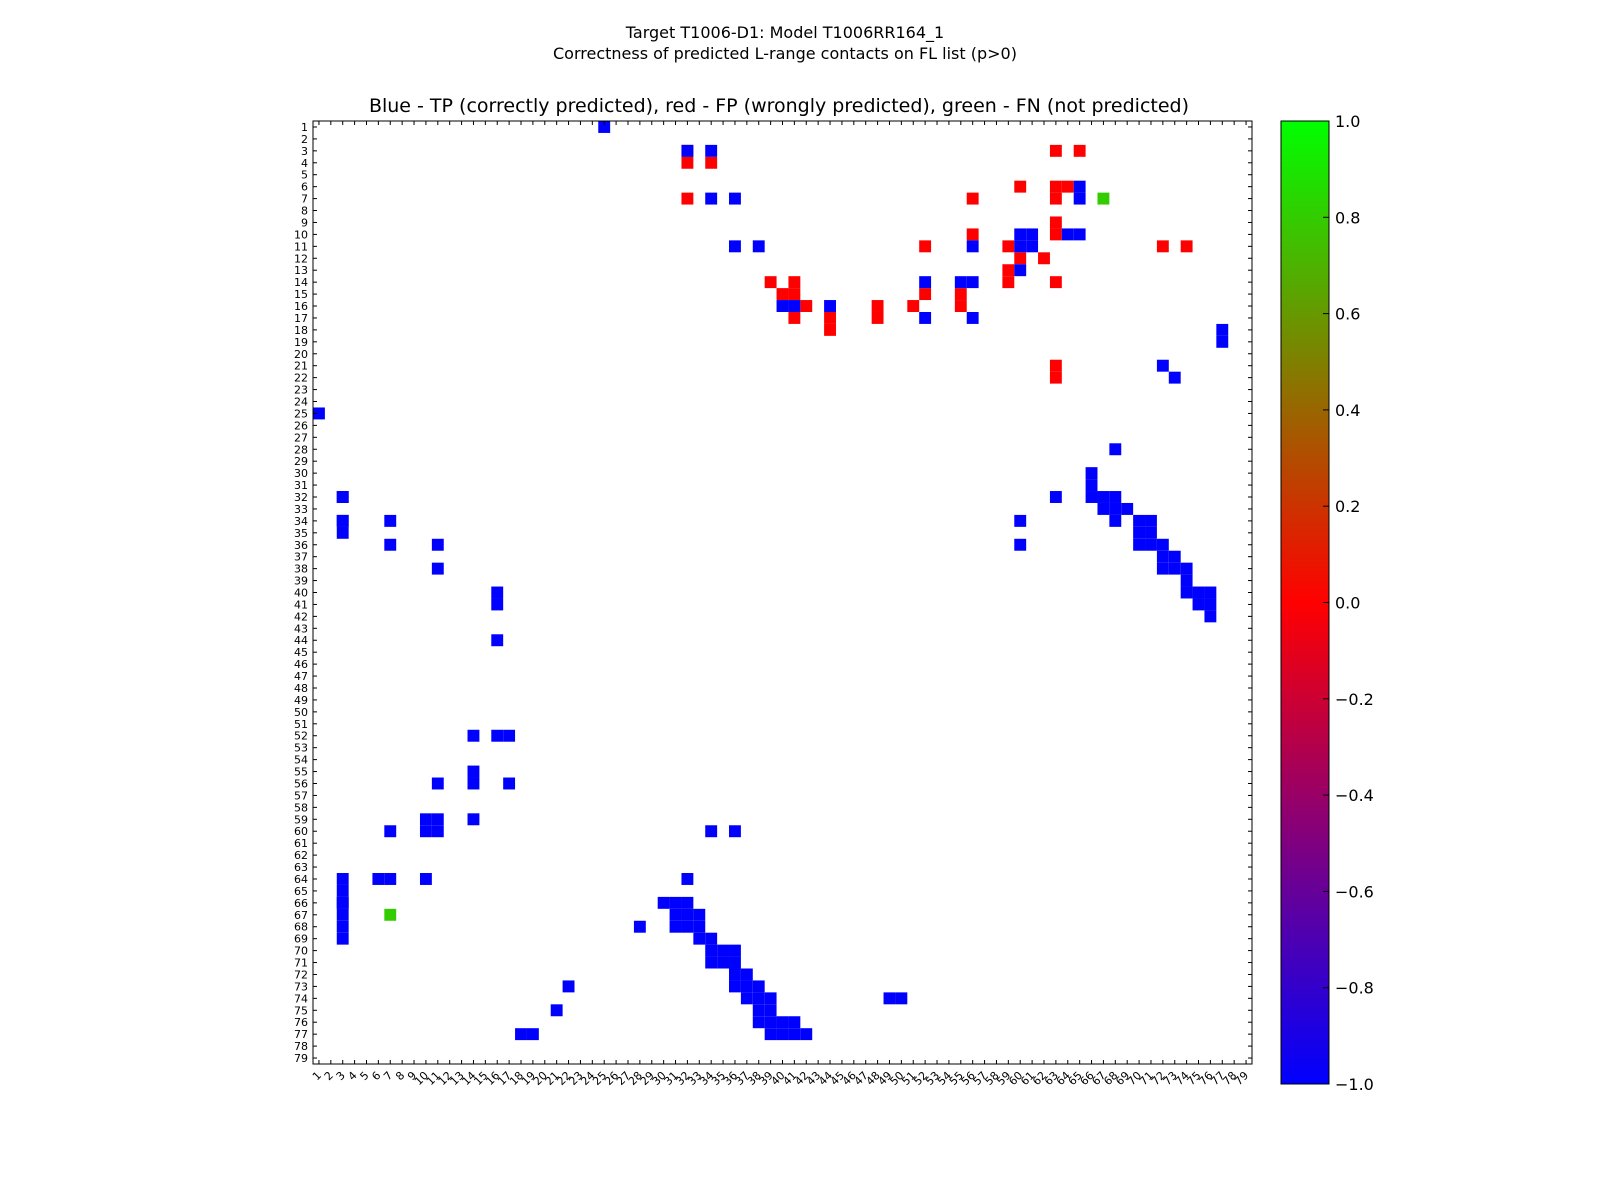 Image resolution: width=1600 pixels, height=1200 pixels. What do you see at coordinates (1347, 314) in the screenshot?
I see `colorbar-tick-label: 0.6` at bounding box center [1347, 314].